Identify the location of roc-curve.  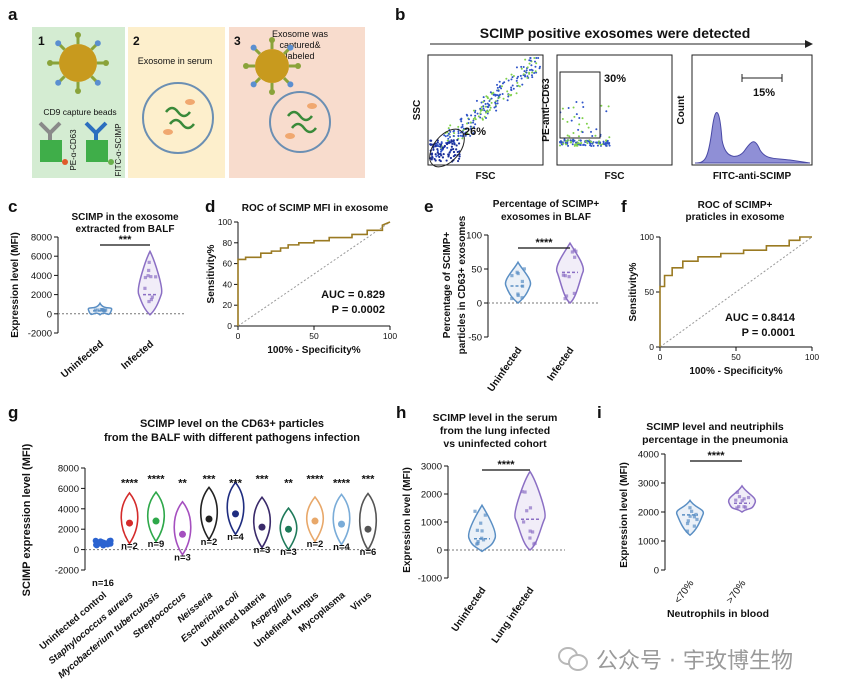
(314, 273).